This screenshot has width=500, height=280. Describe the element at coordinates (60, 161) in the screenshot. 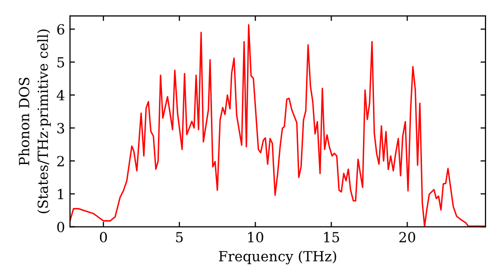

I see `y-tick-label: 2` at that location.